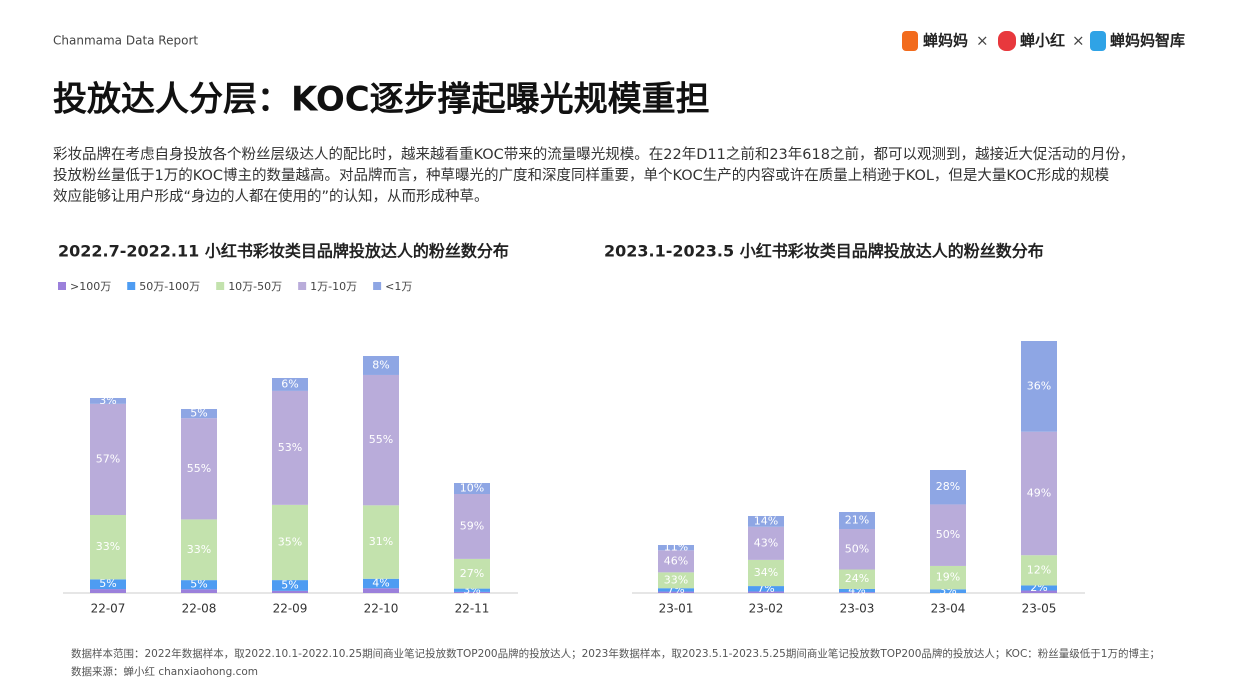 This screenshot has height=697, width=1240. Describe the element at coordinates (108, 609) in the screenshot. I see `x-tick-label: 22-07` at that location.